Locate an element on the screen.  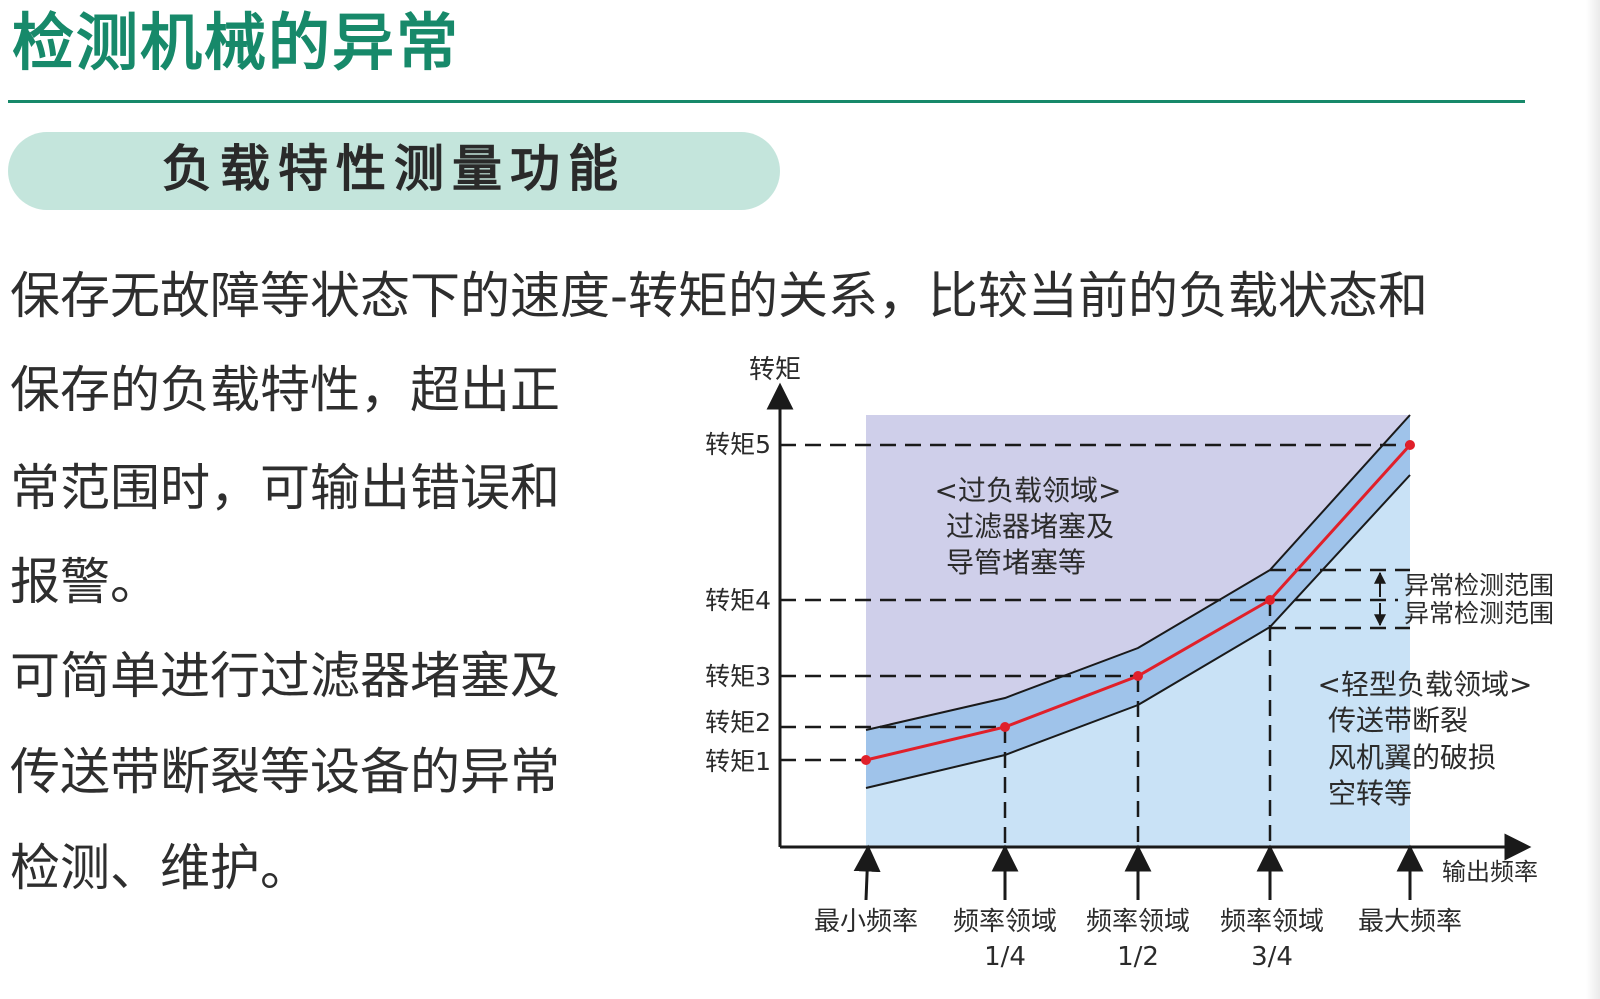
torque4-label: 转矩4 is located at coordinates (738, 600).